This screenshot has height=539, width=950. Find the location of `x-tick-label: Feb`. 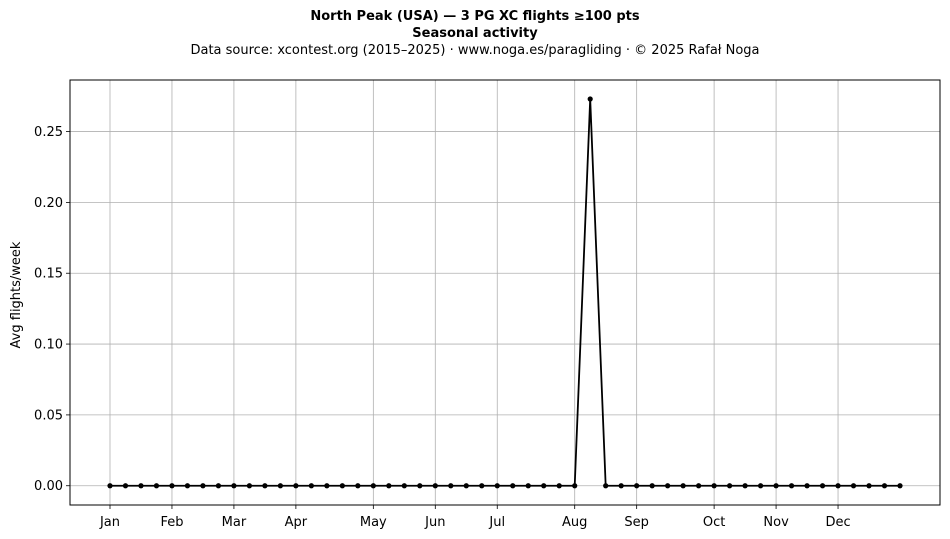

x-tick-label: Feb is located at coordinates (171, 522).